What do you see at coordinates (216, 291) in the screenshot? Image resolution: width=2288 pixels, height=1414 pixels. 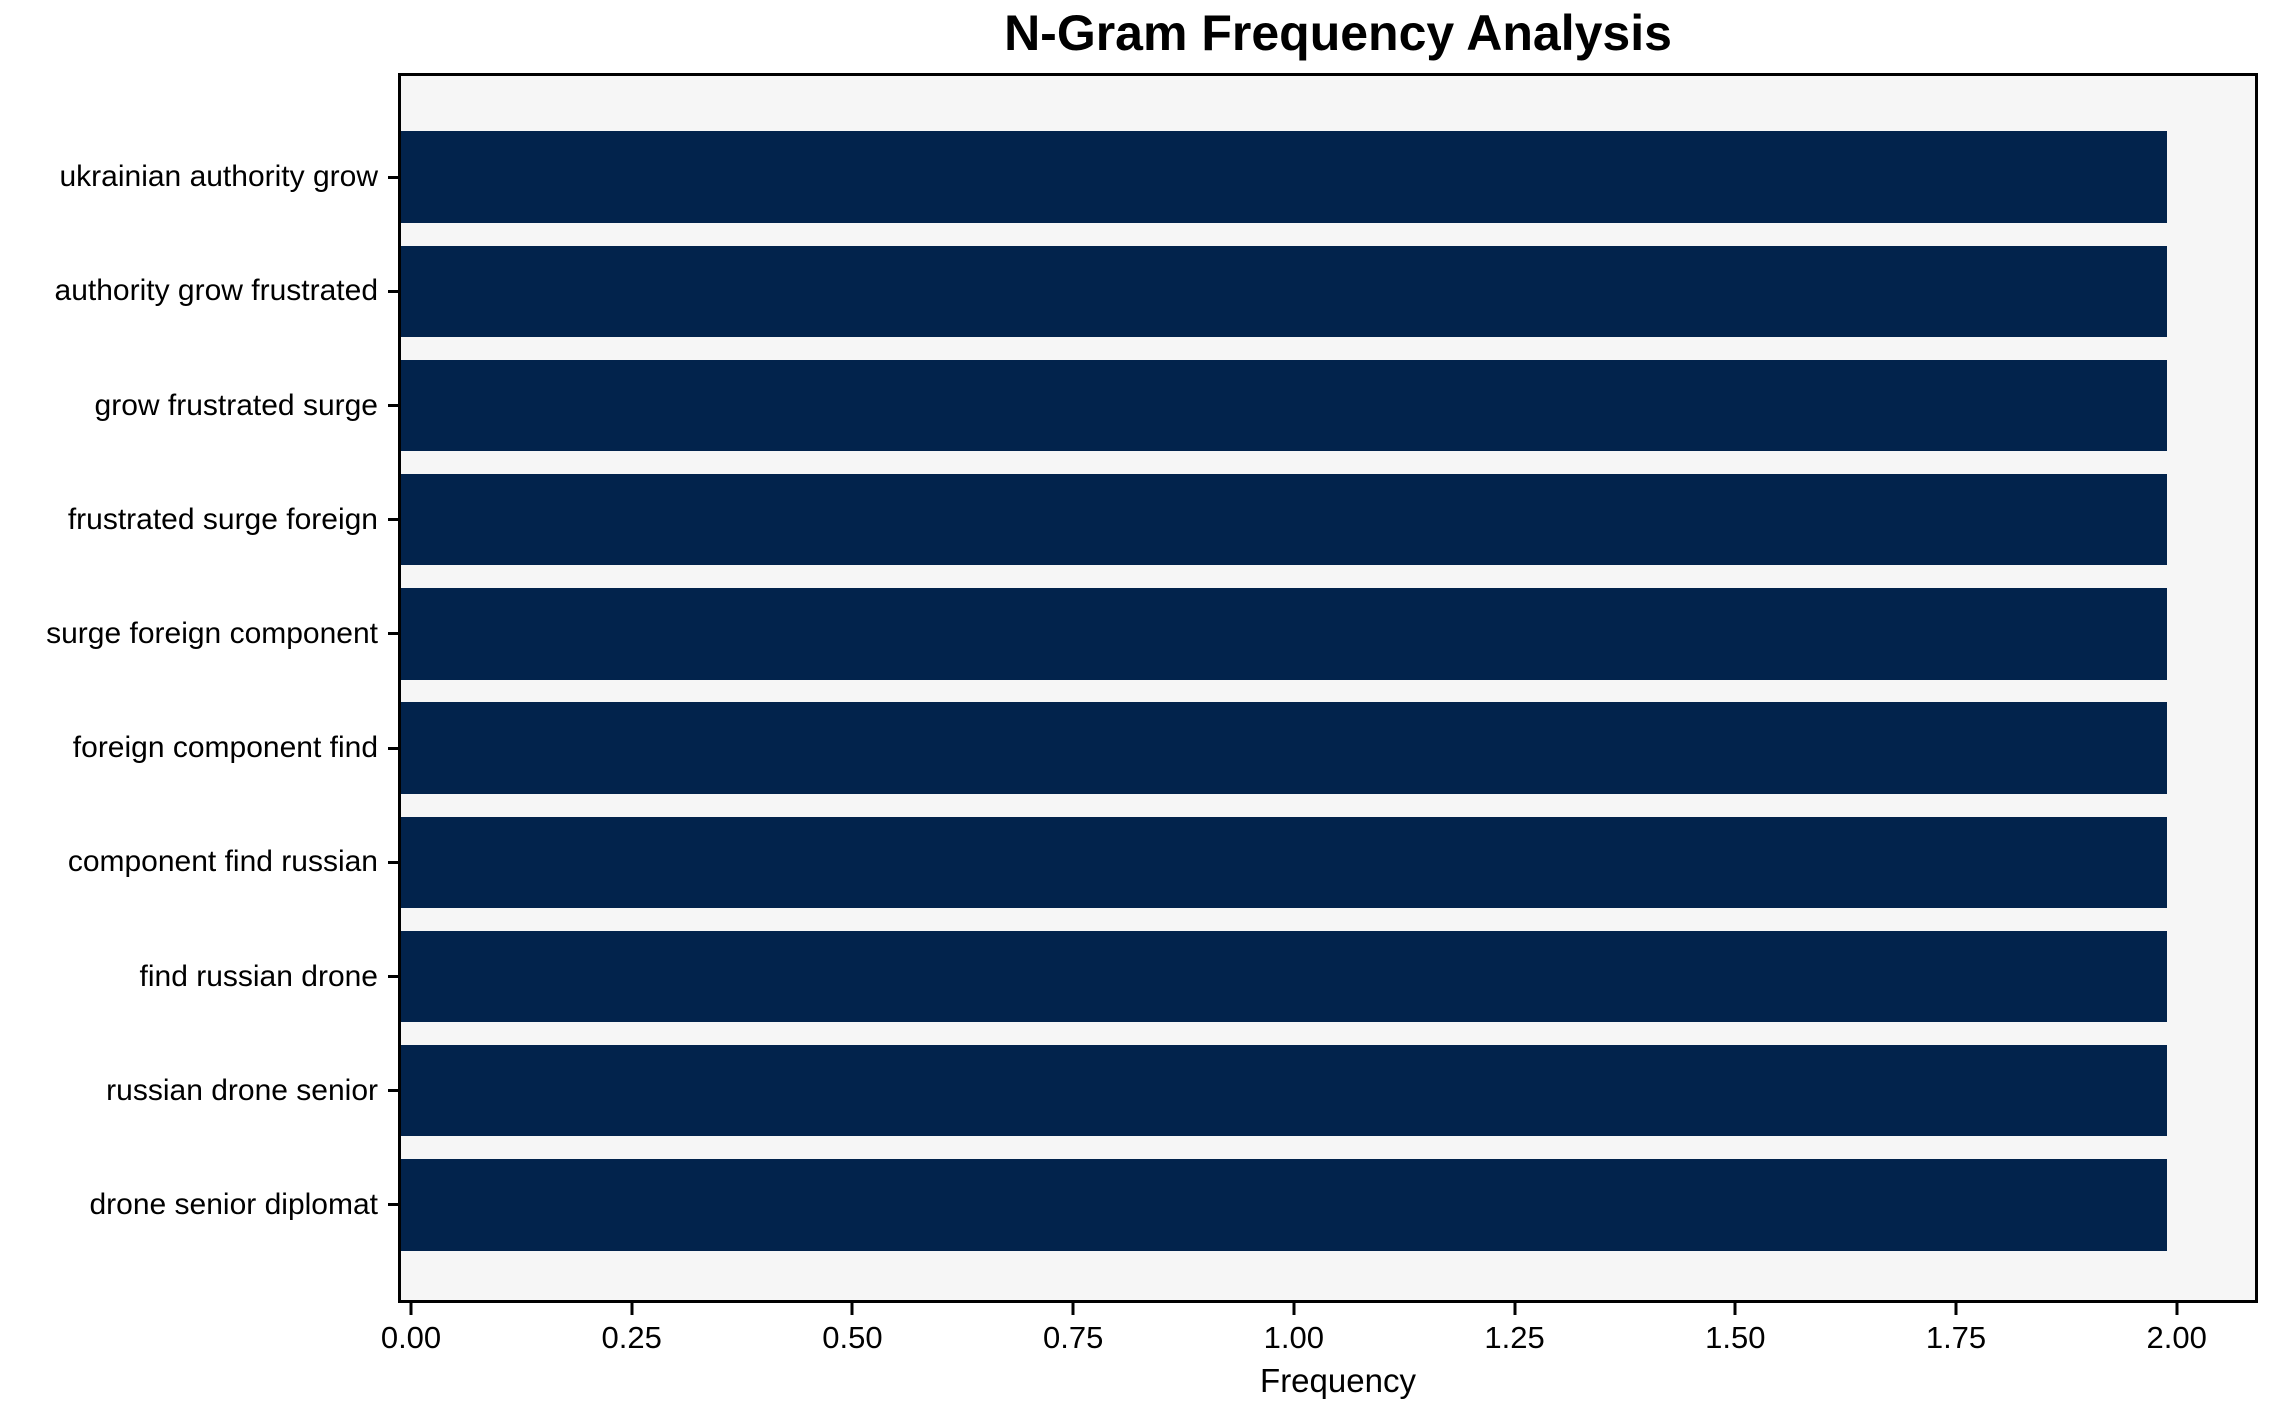 I see `y-axis-label: authority grow frustrated` at bounding box center [216, 291].